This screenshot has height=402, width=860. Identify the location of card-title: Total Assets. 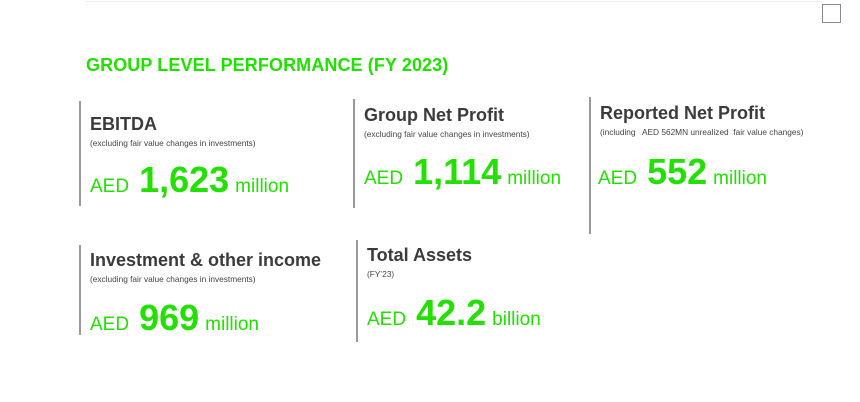
(420, 255).